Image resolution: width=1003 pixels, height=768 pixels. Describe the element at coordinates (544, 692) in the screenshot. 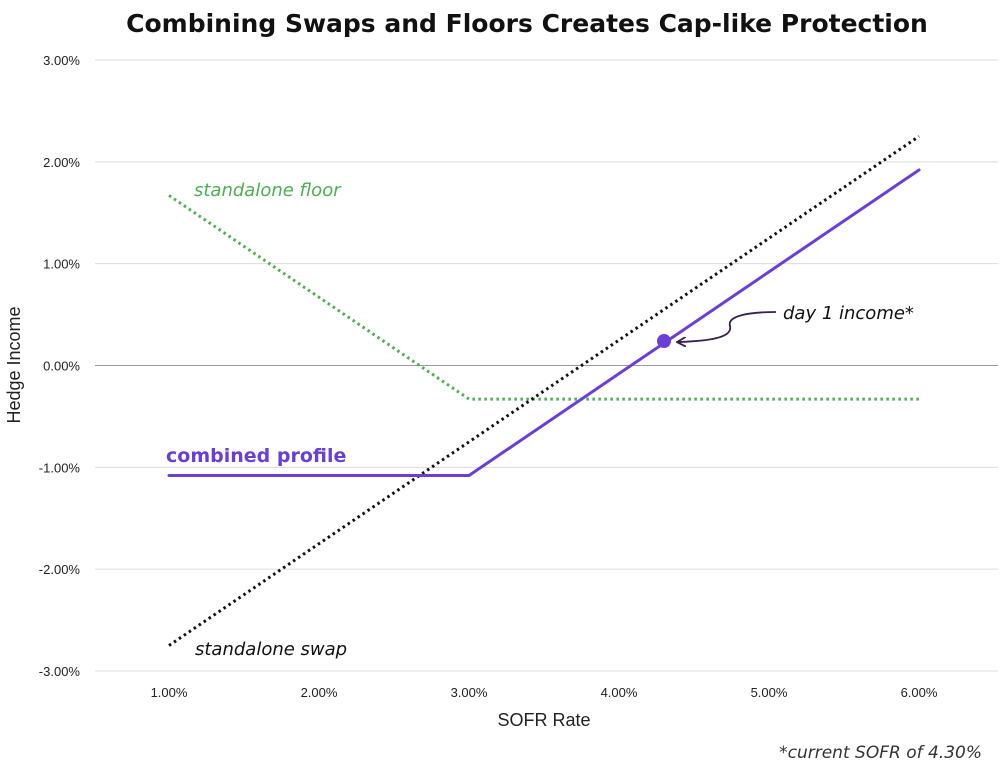

I see `x-tick-labels: 1.00% 2.00% 3.00% 4.00% 5.00% 6.00%` at that location.